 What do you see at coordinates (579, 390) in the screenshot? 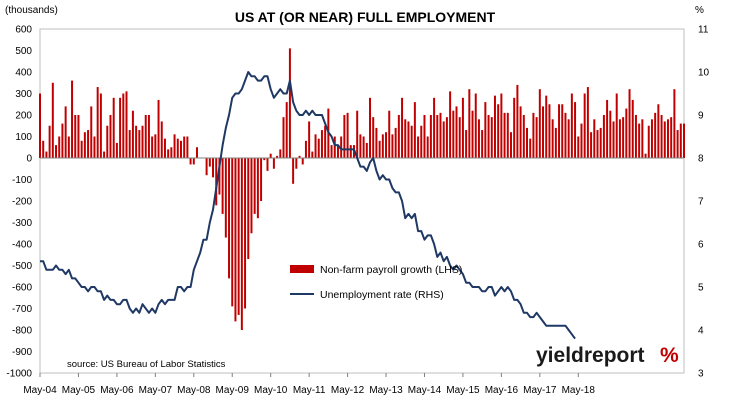
I see `x-tick-label: May-18` at bounding box center [579, 390].